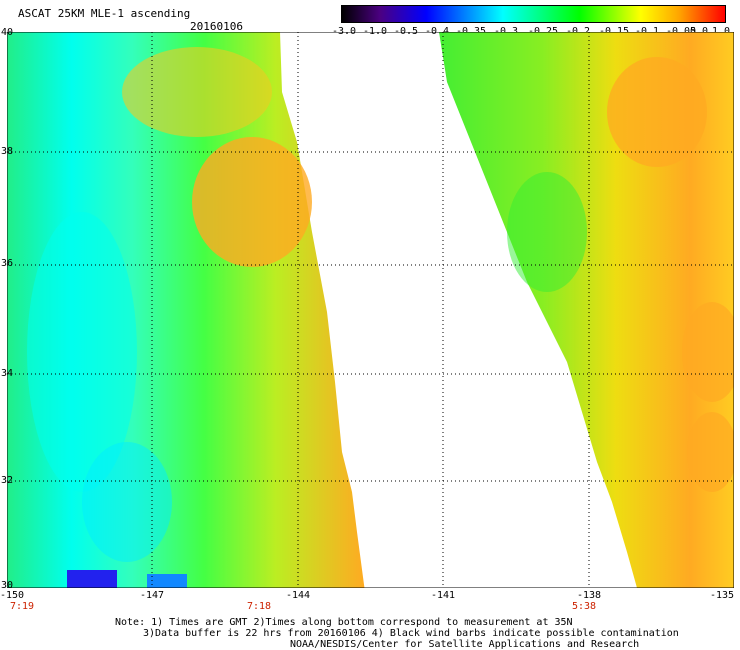 This screenshot has height=650, width=740. I want to click on time-label: 7:19, so click(22, 606).